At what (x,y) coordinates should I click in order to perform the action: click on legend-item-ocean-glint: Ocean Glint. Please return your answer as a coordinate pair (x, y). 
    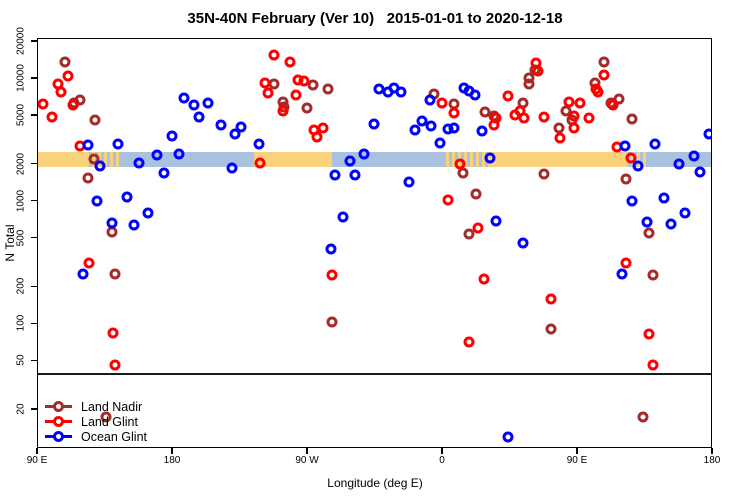
    Looking at the image, I should click on (96, 436).